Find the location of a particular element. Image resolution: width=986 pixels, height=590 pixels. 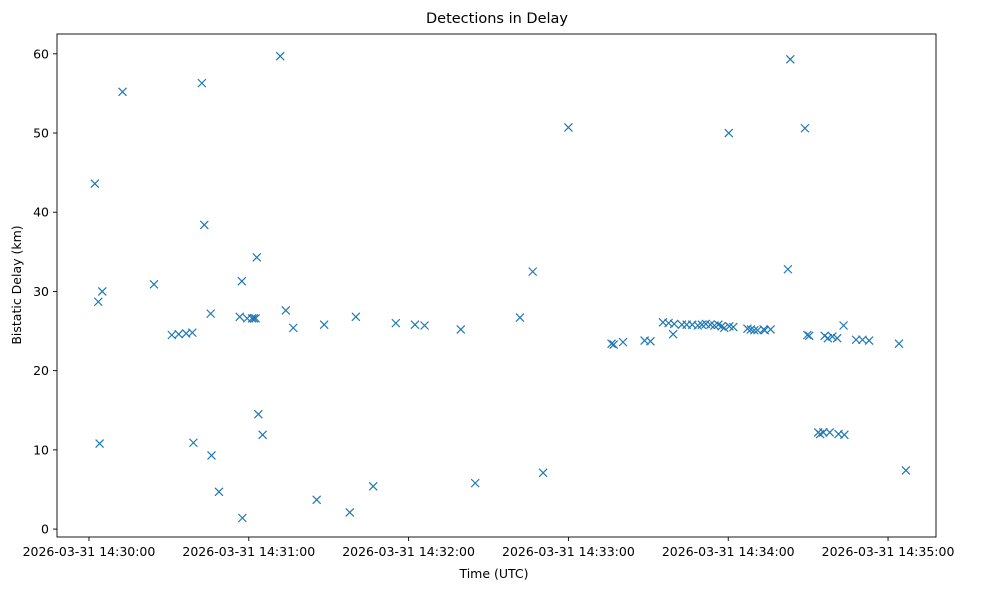

y-tick-label: 10 is located at coordinates (41, 449).